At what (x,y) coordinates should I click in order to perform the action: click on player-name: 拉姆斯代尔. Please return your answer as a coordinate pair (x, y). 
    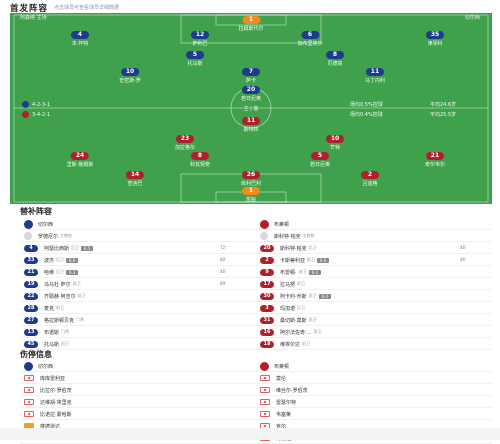
    Looking at the image, I should click on (251, 29).